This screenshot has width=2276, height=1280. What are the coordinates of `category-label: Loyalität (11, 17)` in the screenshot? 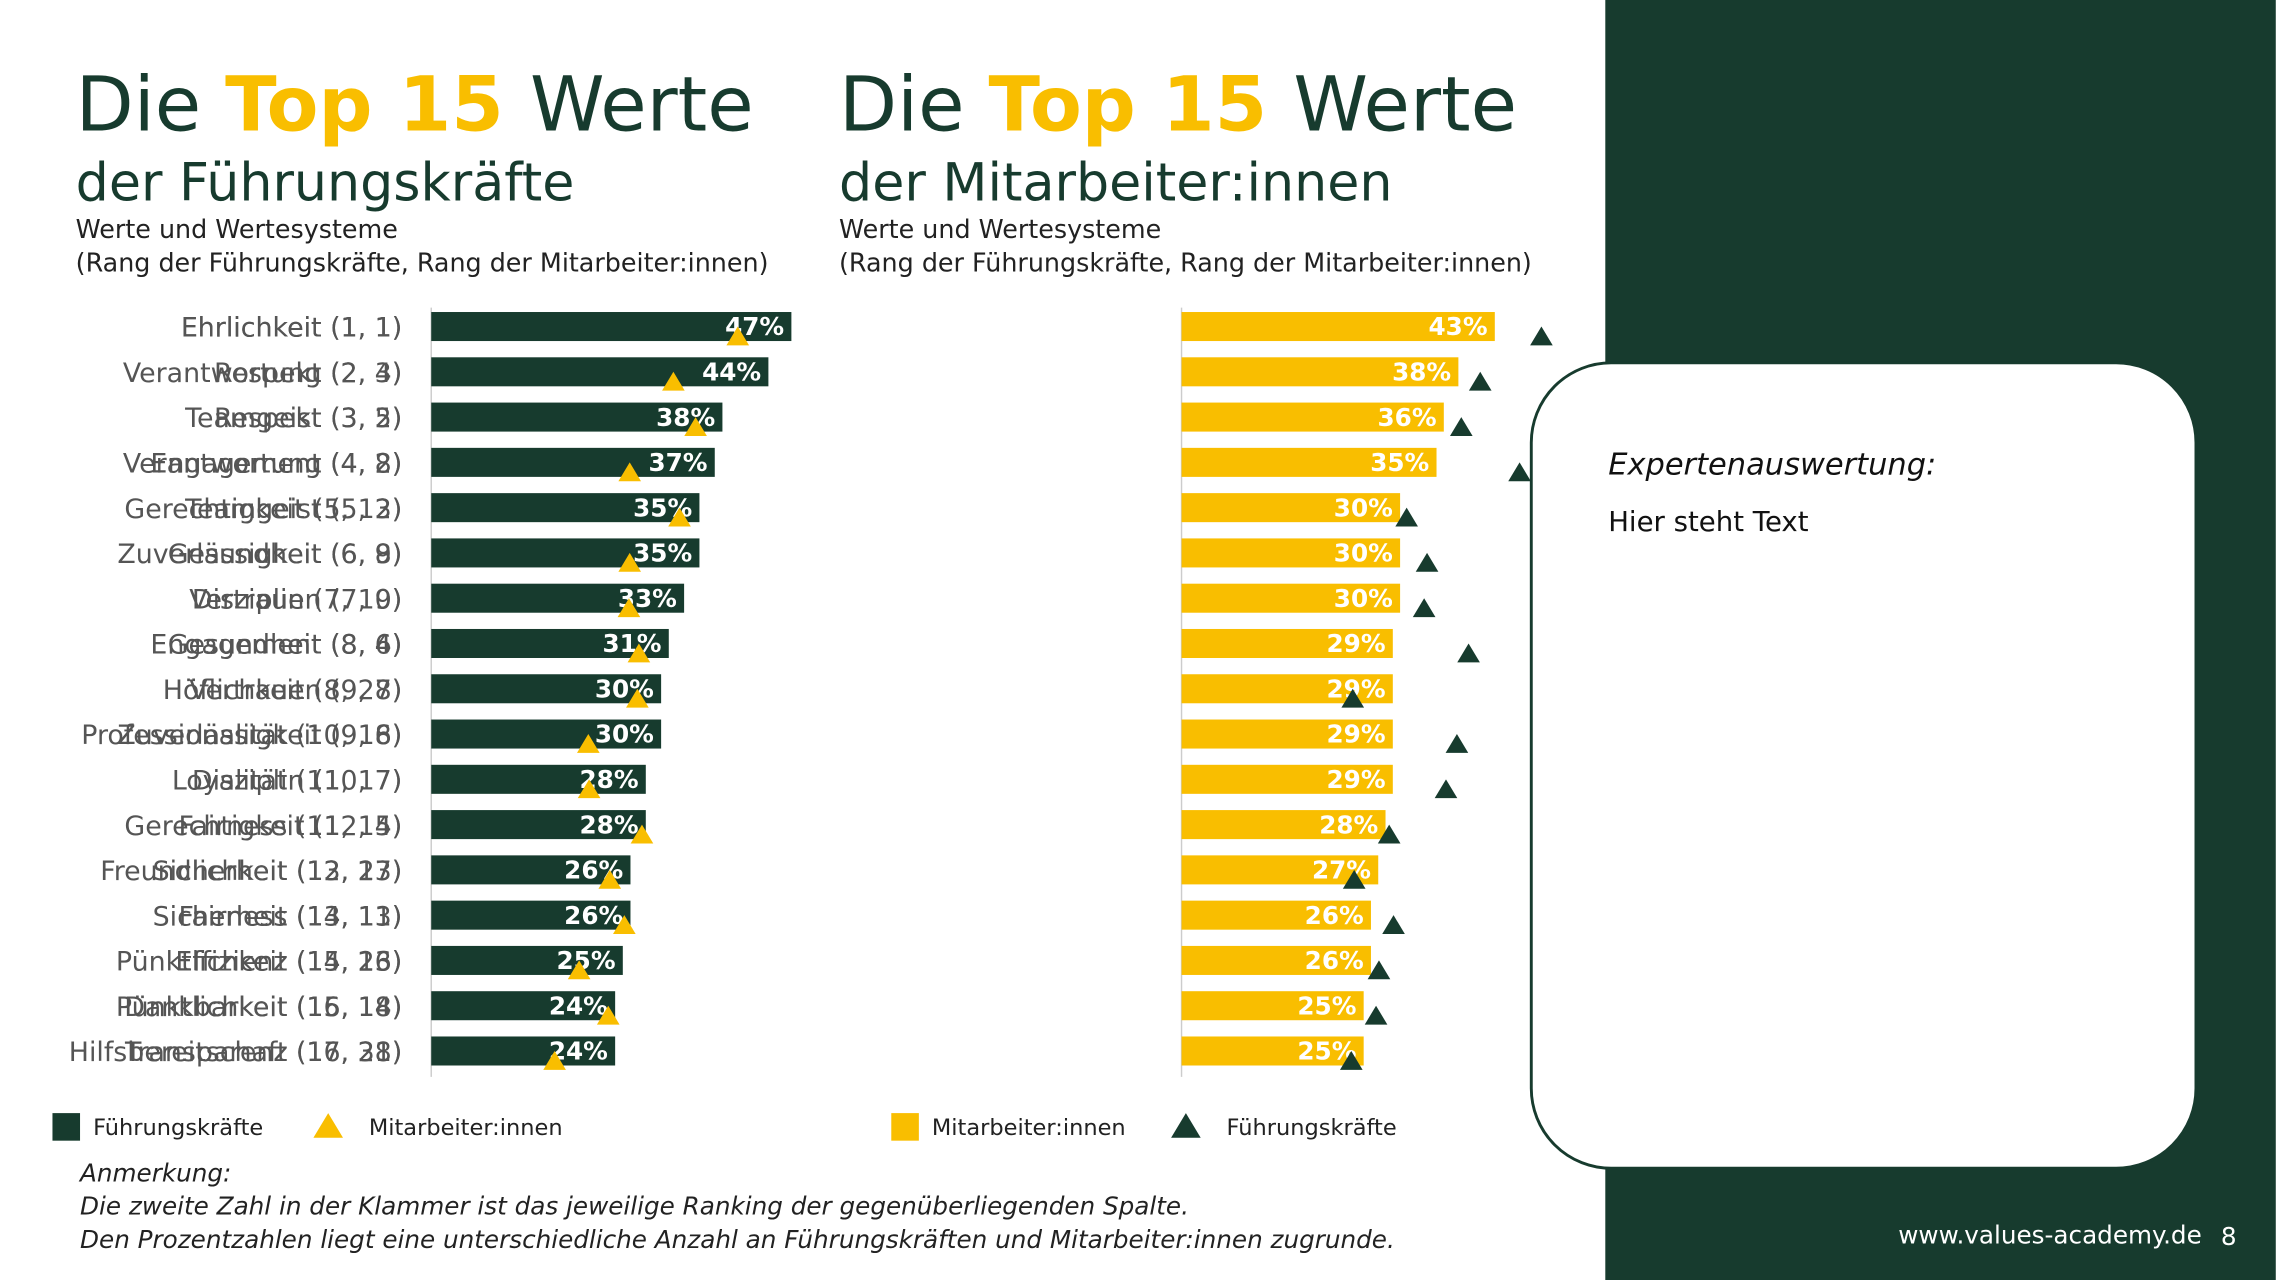 It's located at (287, 780).